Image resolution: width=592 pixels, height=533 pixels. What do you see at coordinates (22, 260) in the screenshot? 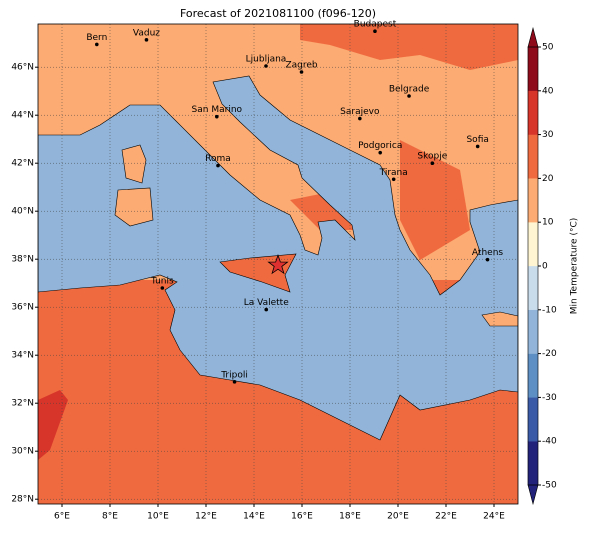
I see `y-tick-label: 38°N` at bounding box center [22, 260].